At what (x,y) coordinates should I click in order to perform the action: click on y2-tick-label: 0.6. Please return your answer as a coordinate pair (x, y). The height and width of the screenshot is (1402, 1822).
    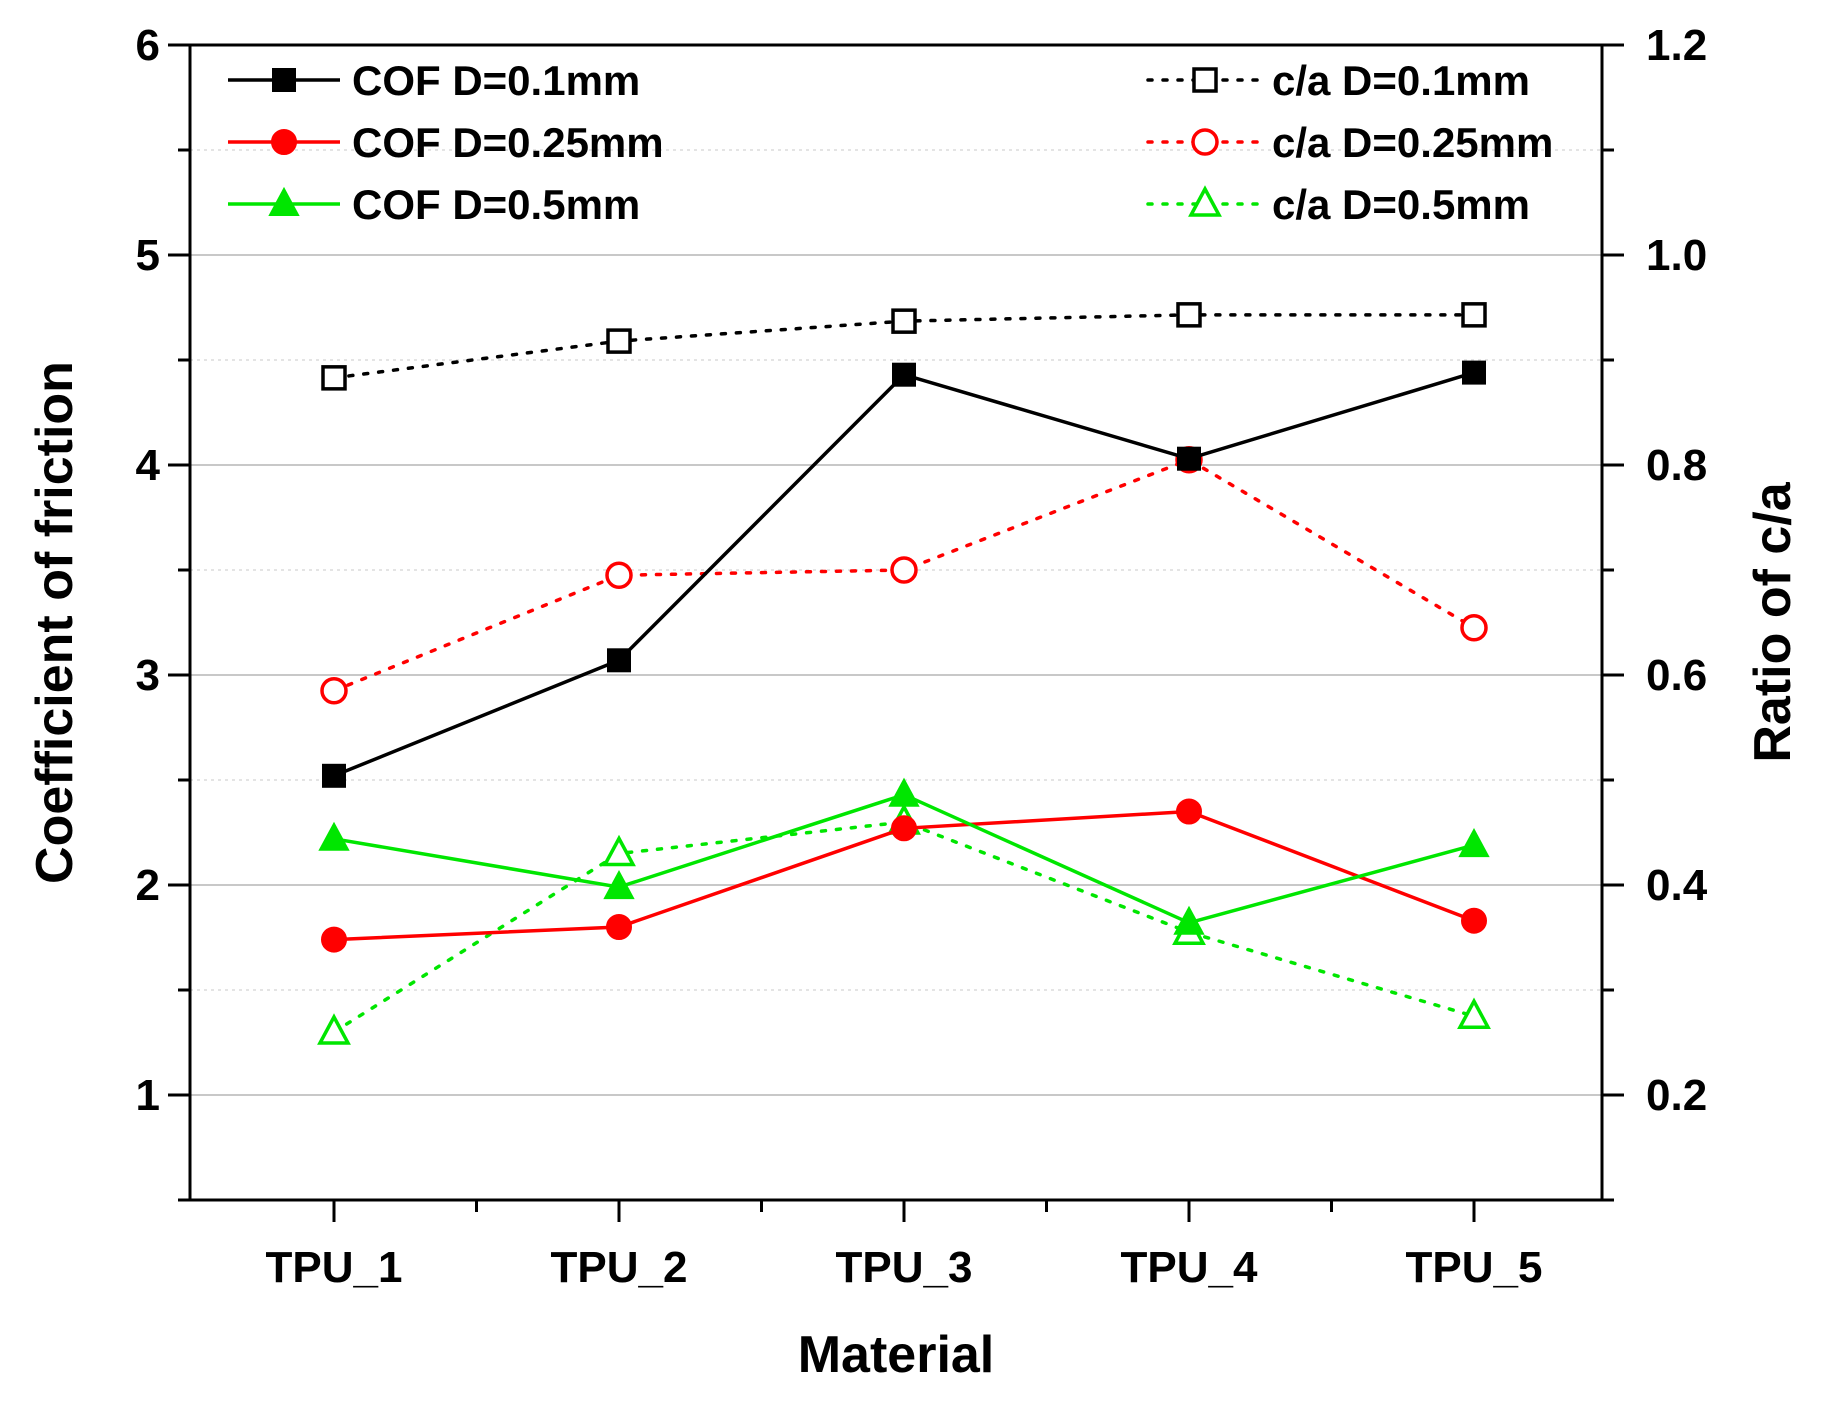
    Looking at the image, I should click on (1676, 675).